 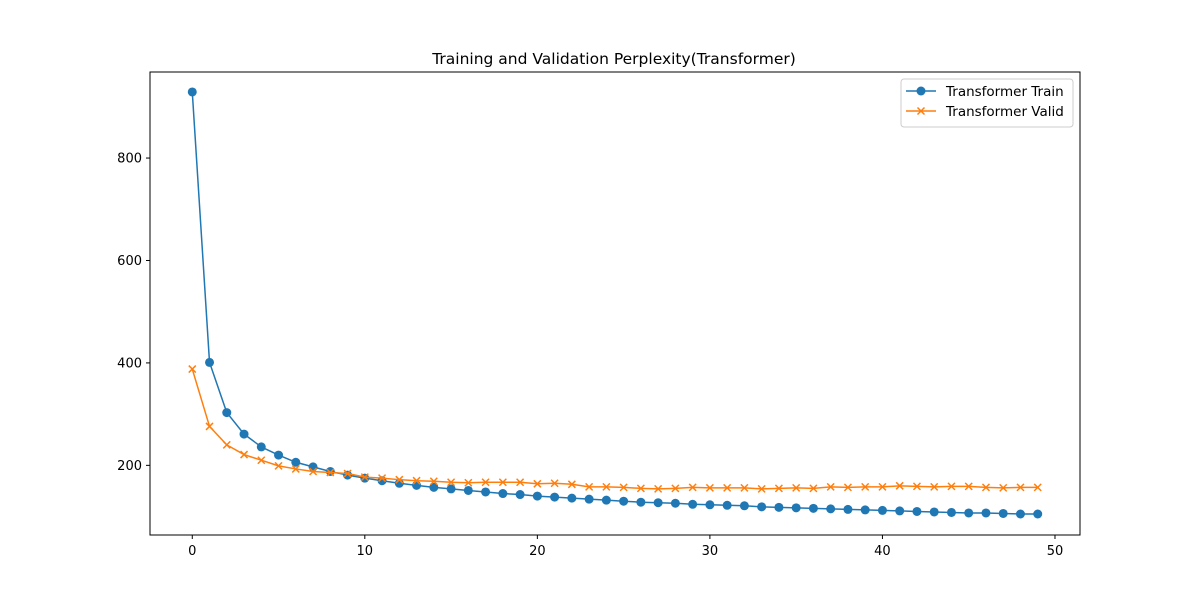 I want to click on legend: Transformer Train Transformer Valid, so click(x=987, y=103).